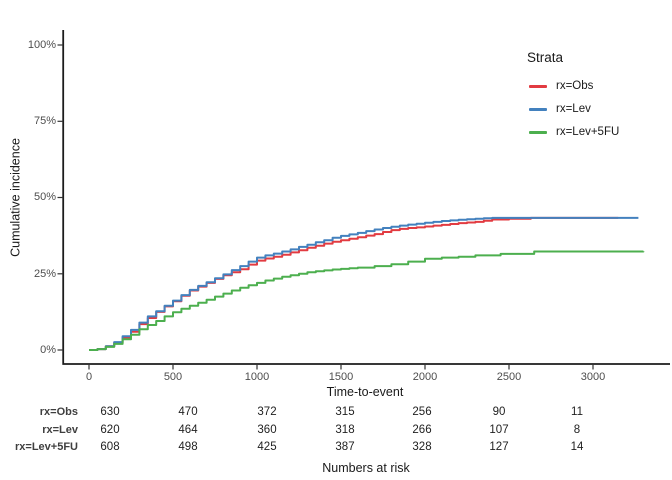  Describe the element at coordinates (538, 109) in the screenshot. I see `legend-key-line-blue-icon` at that location.